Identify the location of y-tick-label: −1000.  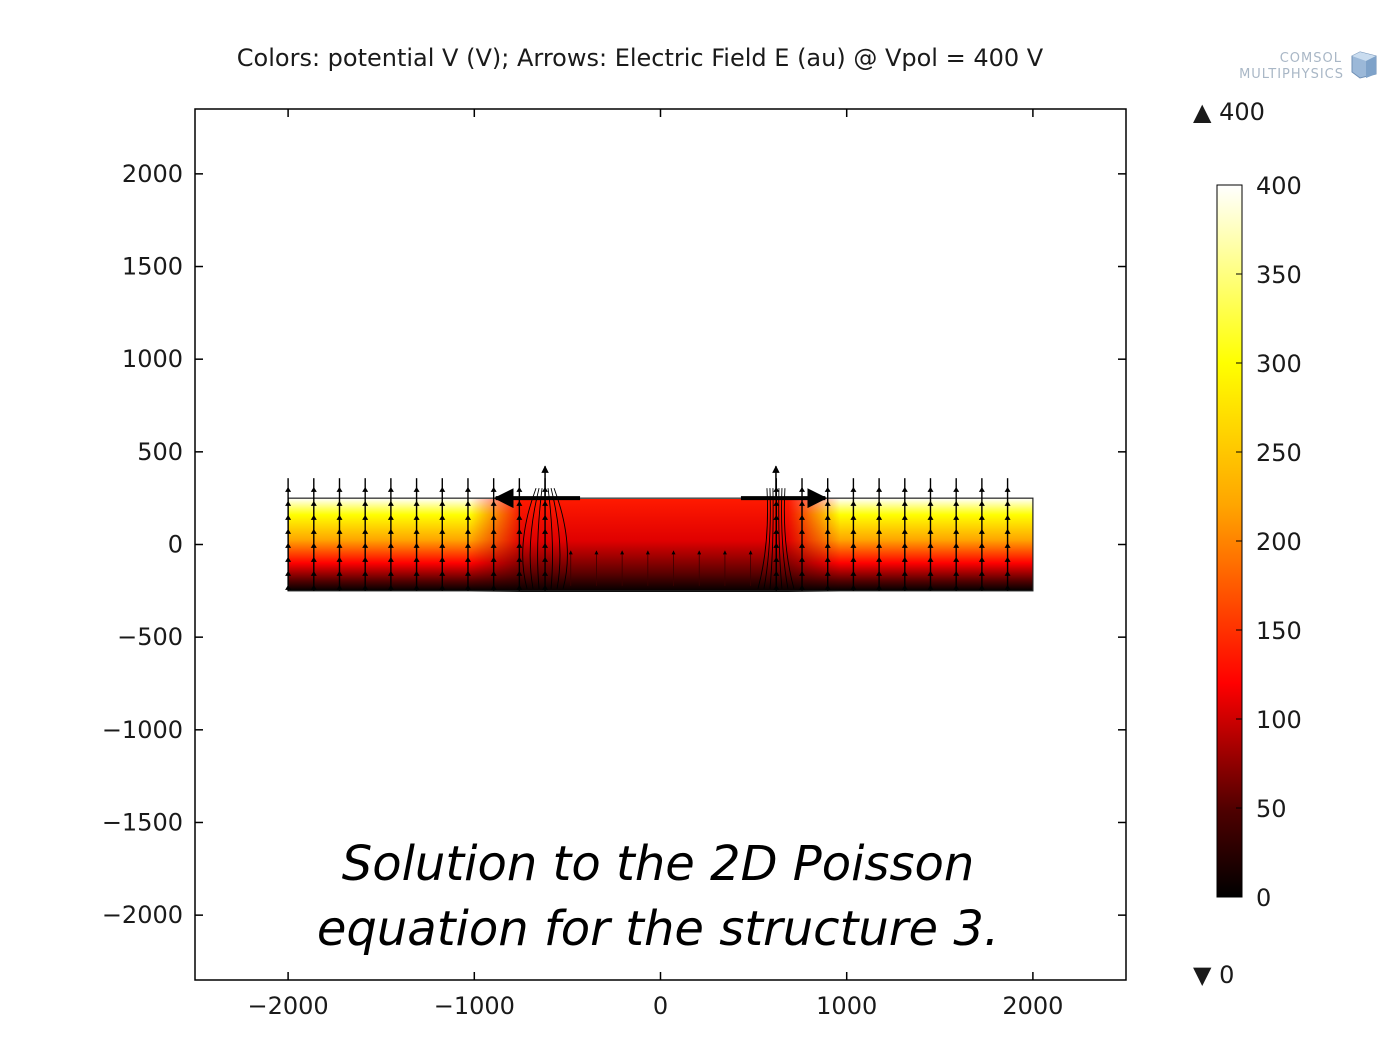
(142, 730).